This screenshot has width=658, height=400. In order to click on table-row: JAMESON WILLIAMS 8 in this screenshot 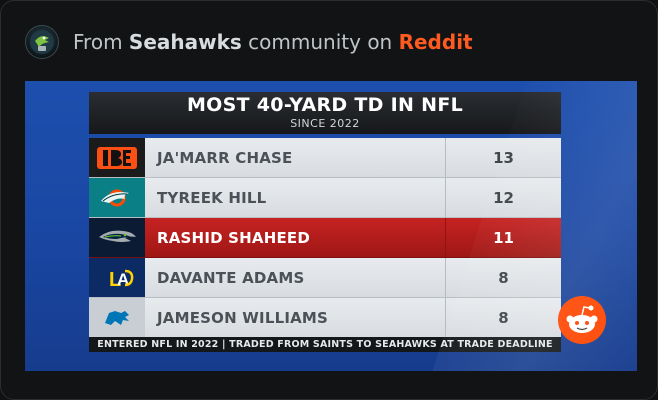, I will do `click(325, 318)`.